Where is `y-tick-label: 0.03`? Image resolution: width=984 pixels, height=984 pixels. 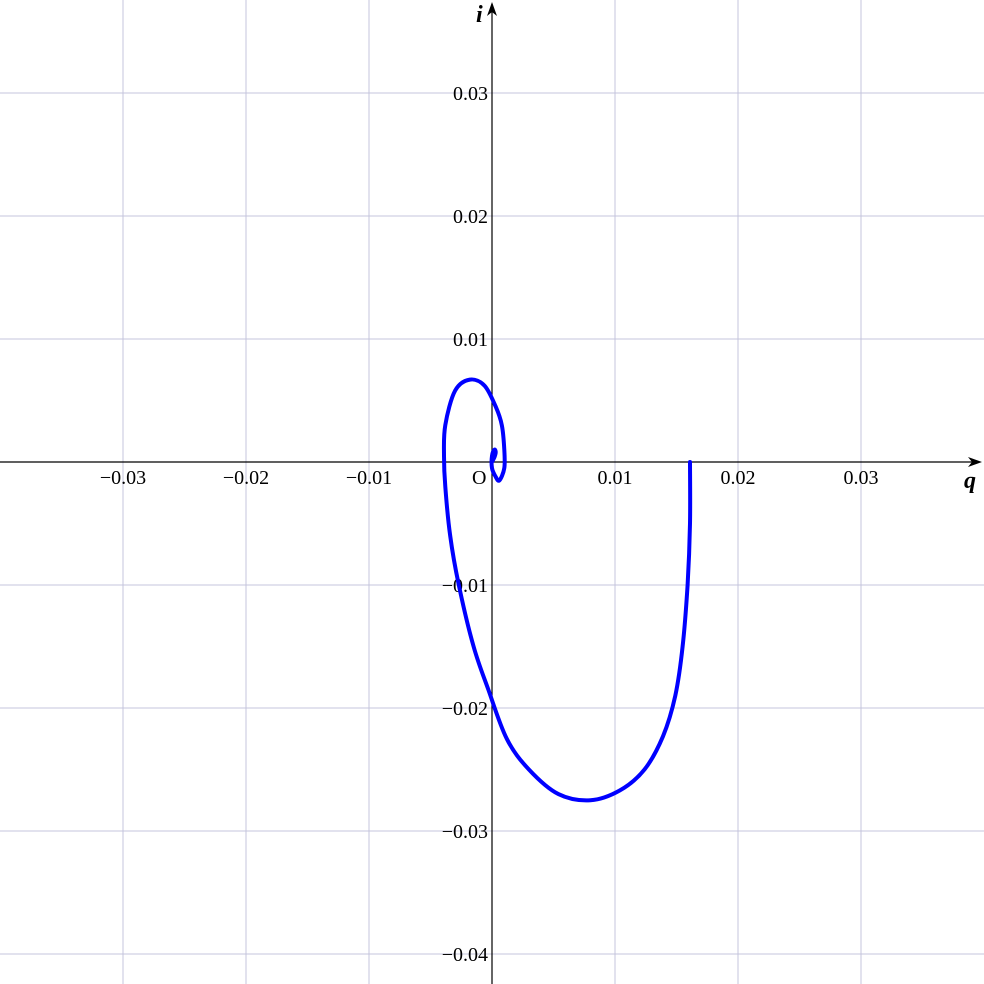
y-tick-label: 0.03 is located at coordinates (470, 94).